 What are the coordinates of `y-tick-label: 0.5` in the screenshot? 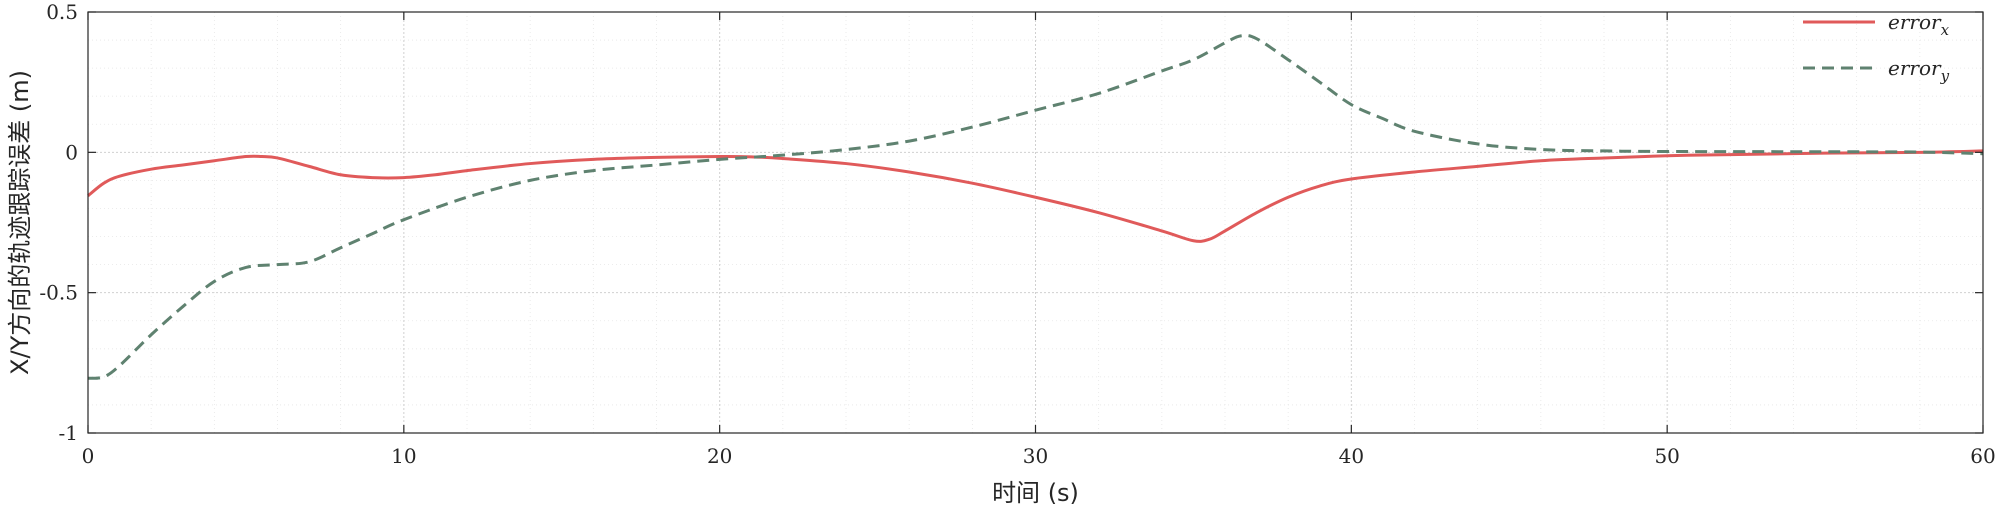 It's located at (62, 12).